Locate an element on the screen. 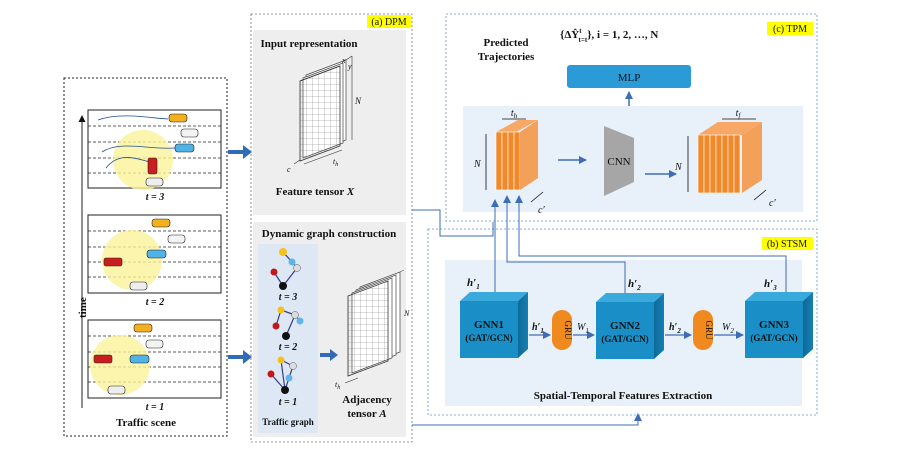 The height and width of the screenshot is (453, 924). gnn3-label: GNN3 is located at coordinates (774, 325).